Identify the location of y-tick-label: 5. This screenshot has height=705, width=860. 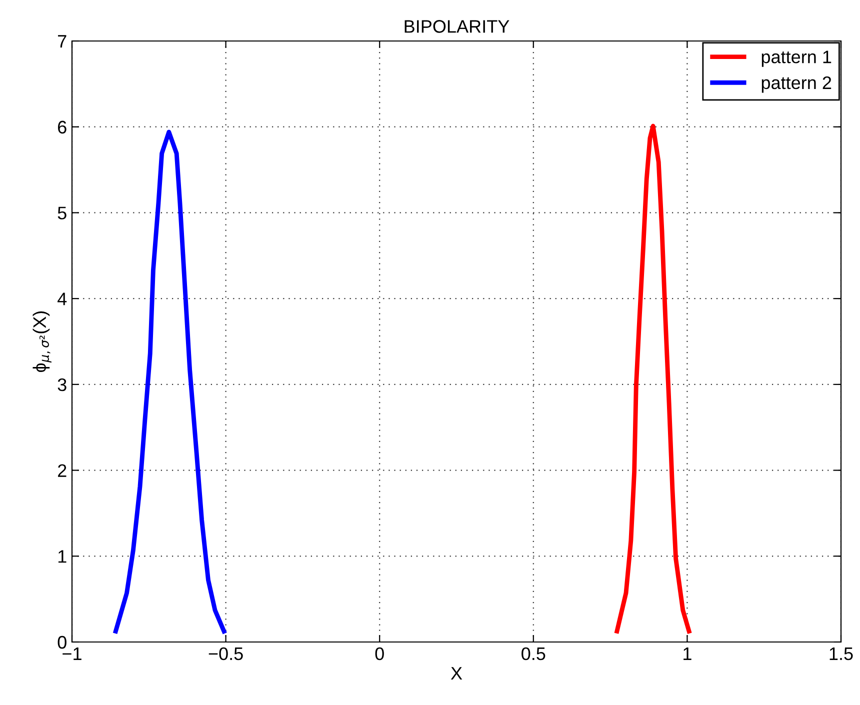
(62, 213).